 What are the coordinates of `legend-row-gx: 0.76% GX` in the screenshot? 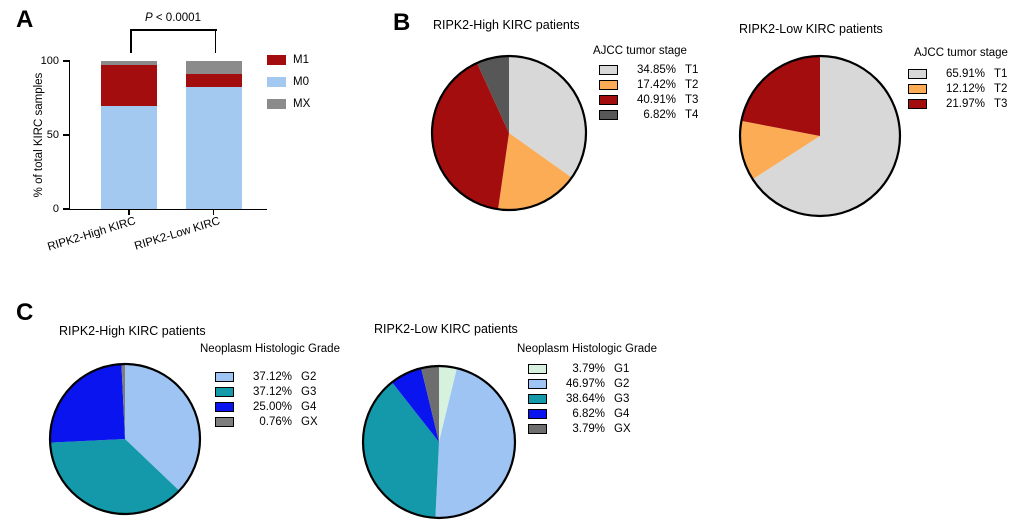 It's located at (277, 421).